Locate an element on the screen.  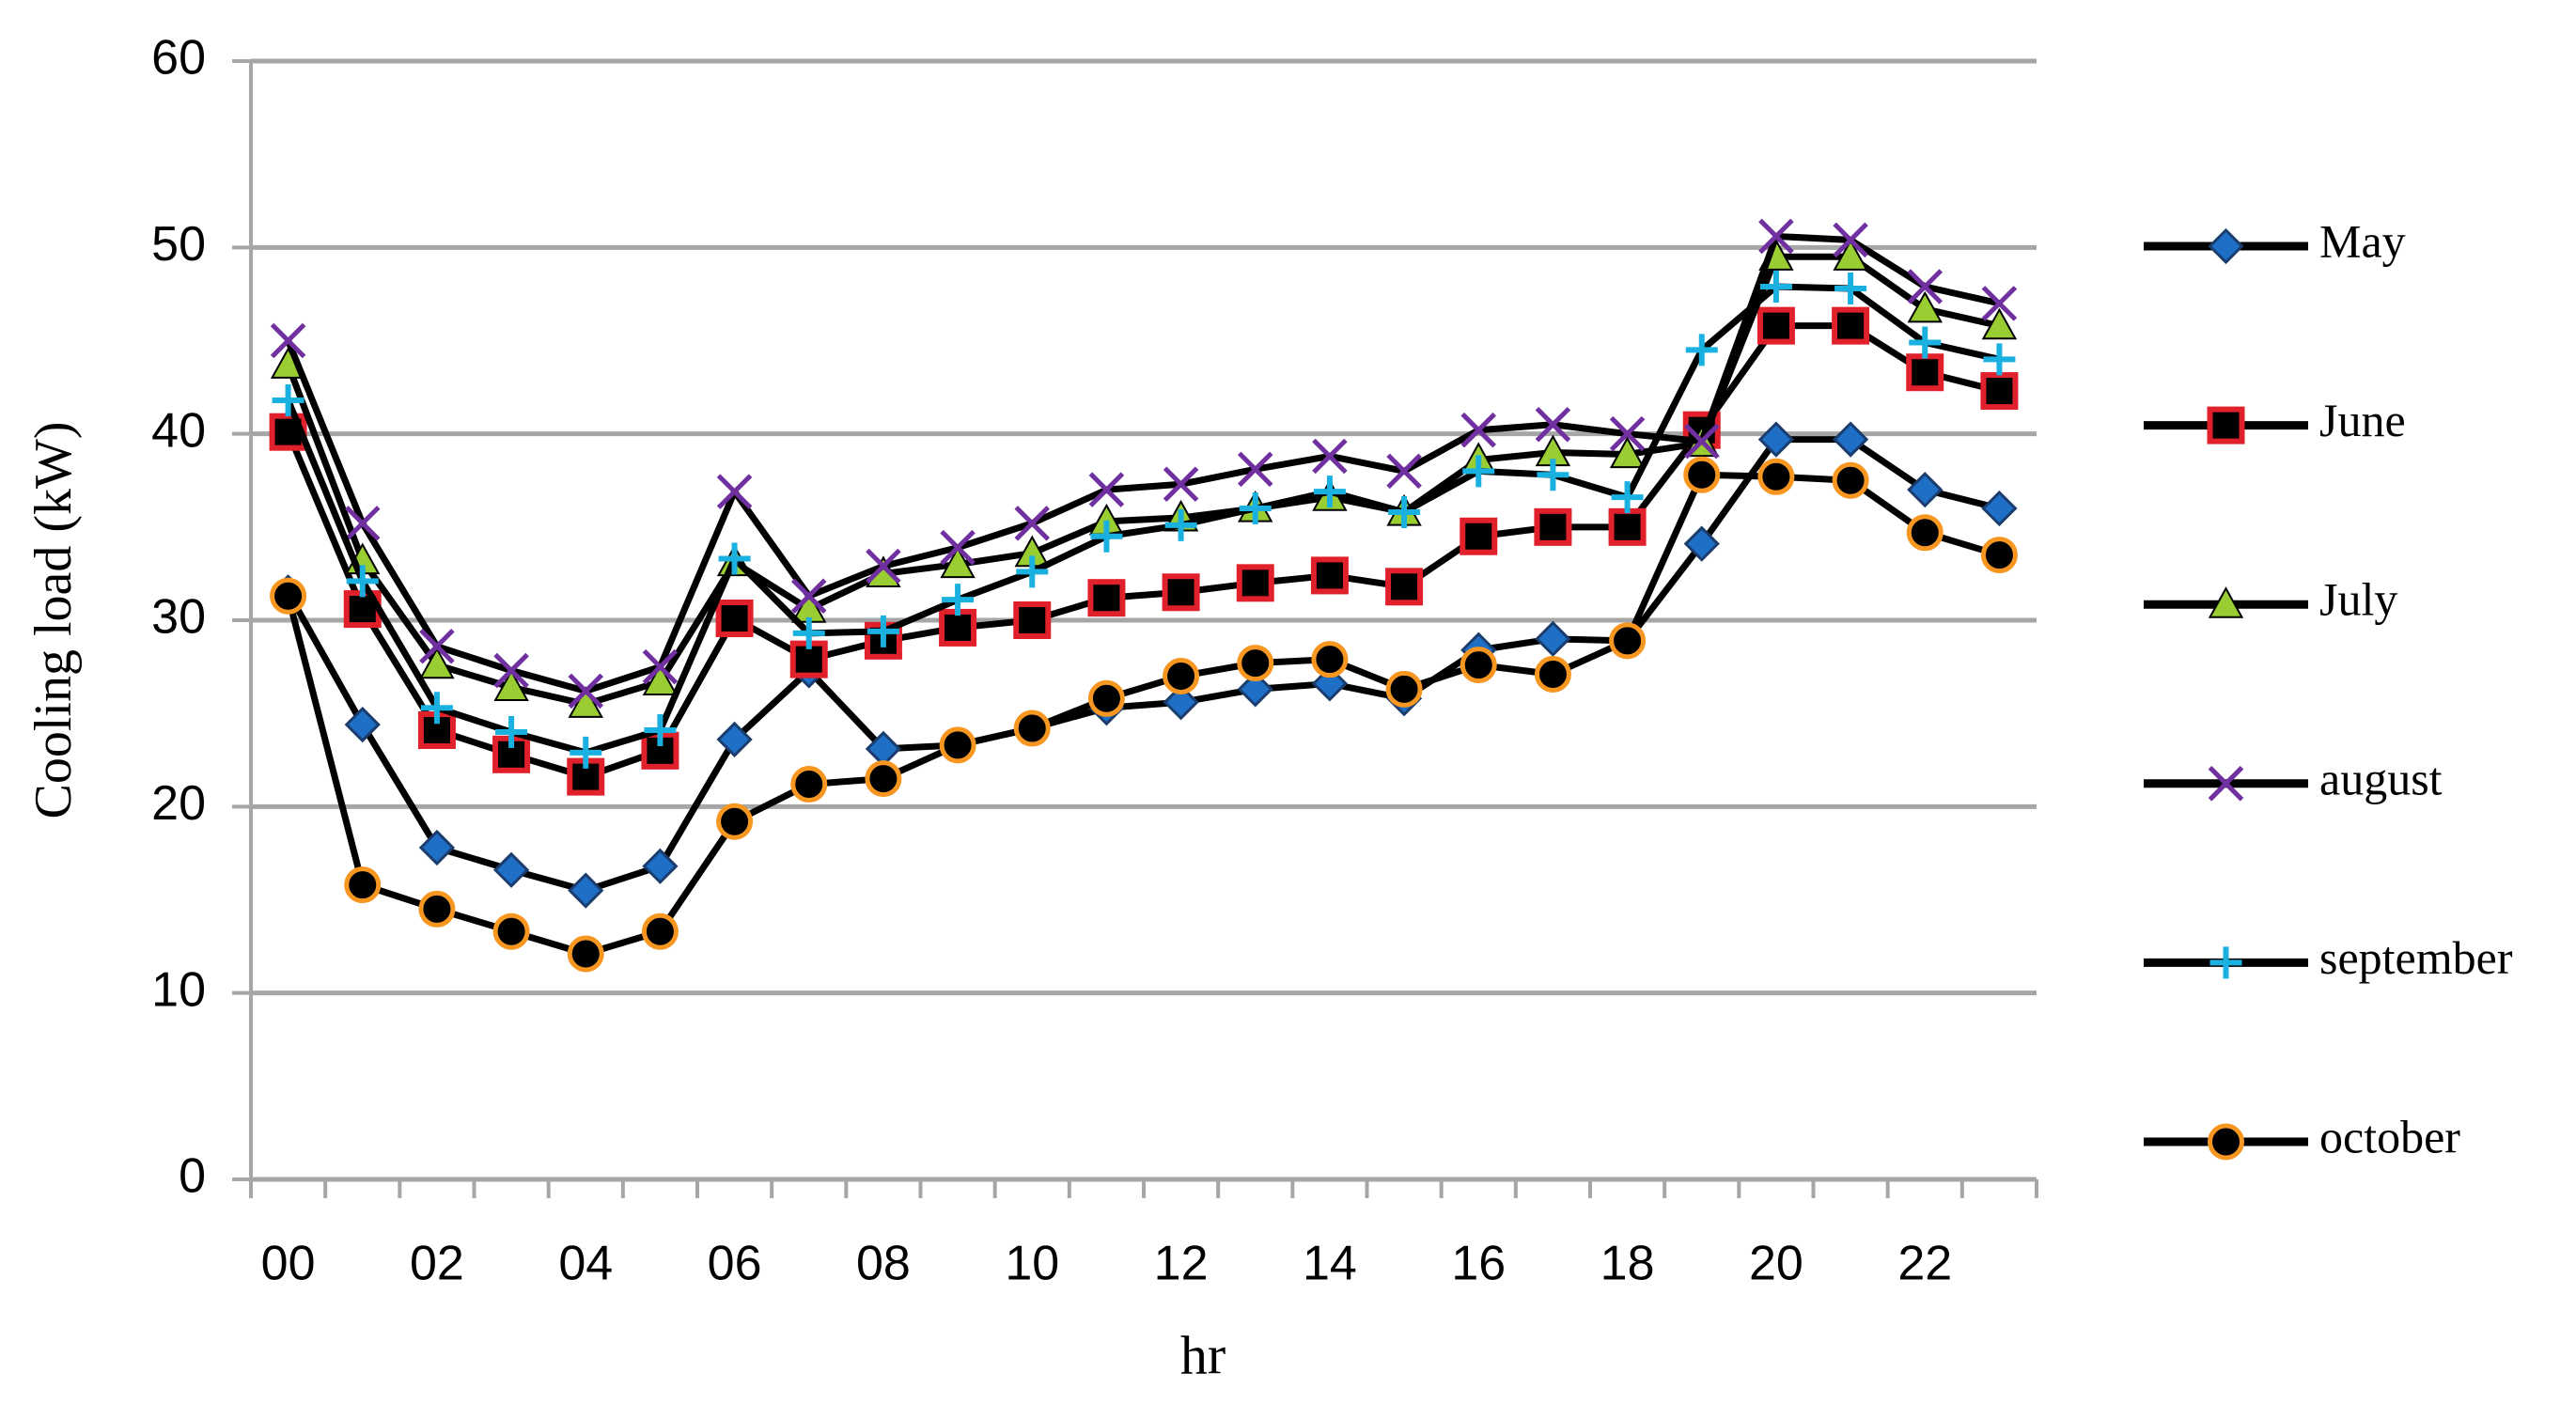
legend-label: september is located at coordinates (2416, 957).